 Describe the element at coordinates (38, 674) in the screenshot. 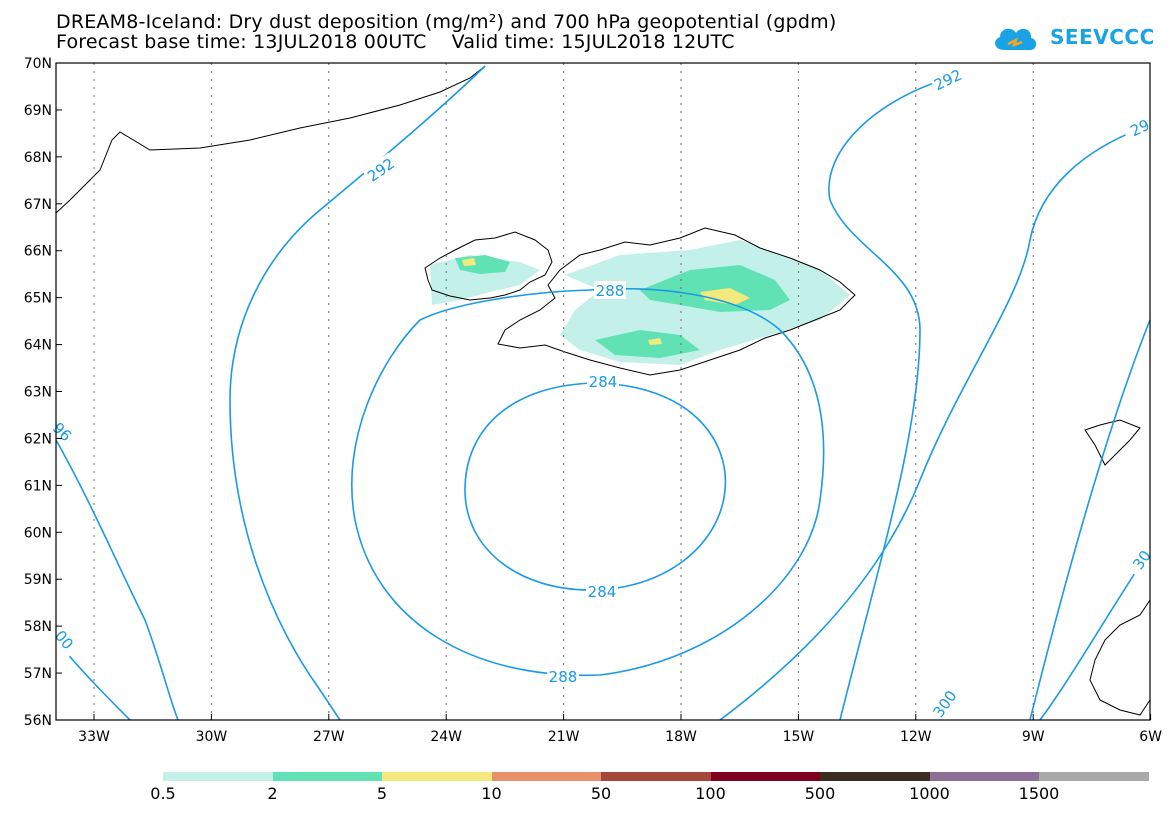

I see `lat-tick-label: 57N` at that location.